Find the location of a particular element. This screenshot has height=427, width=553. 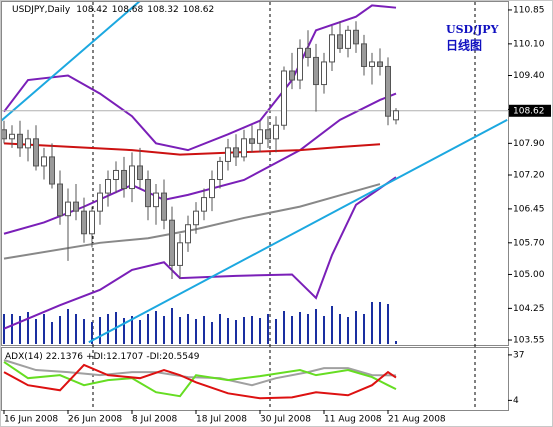

adx-panel is located at coordinates (255, 379).